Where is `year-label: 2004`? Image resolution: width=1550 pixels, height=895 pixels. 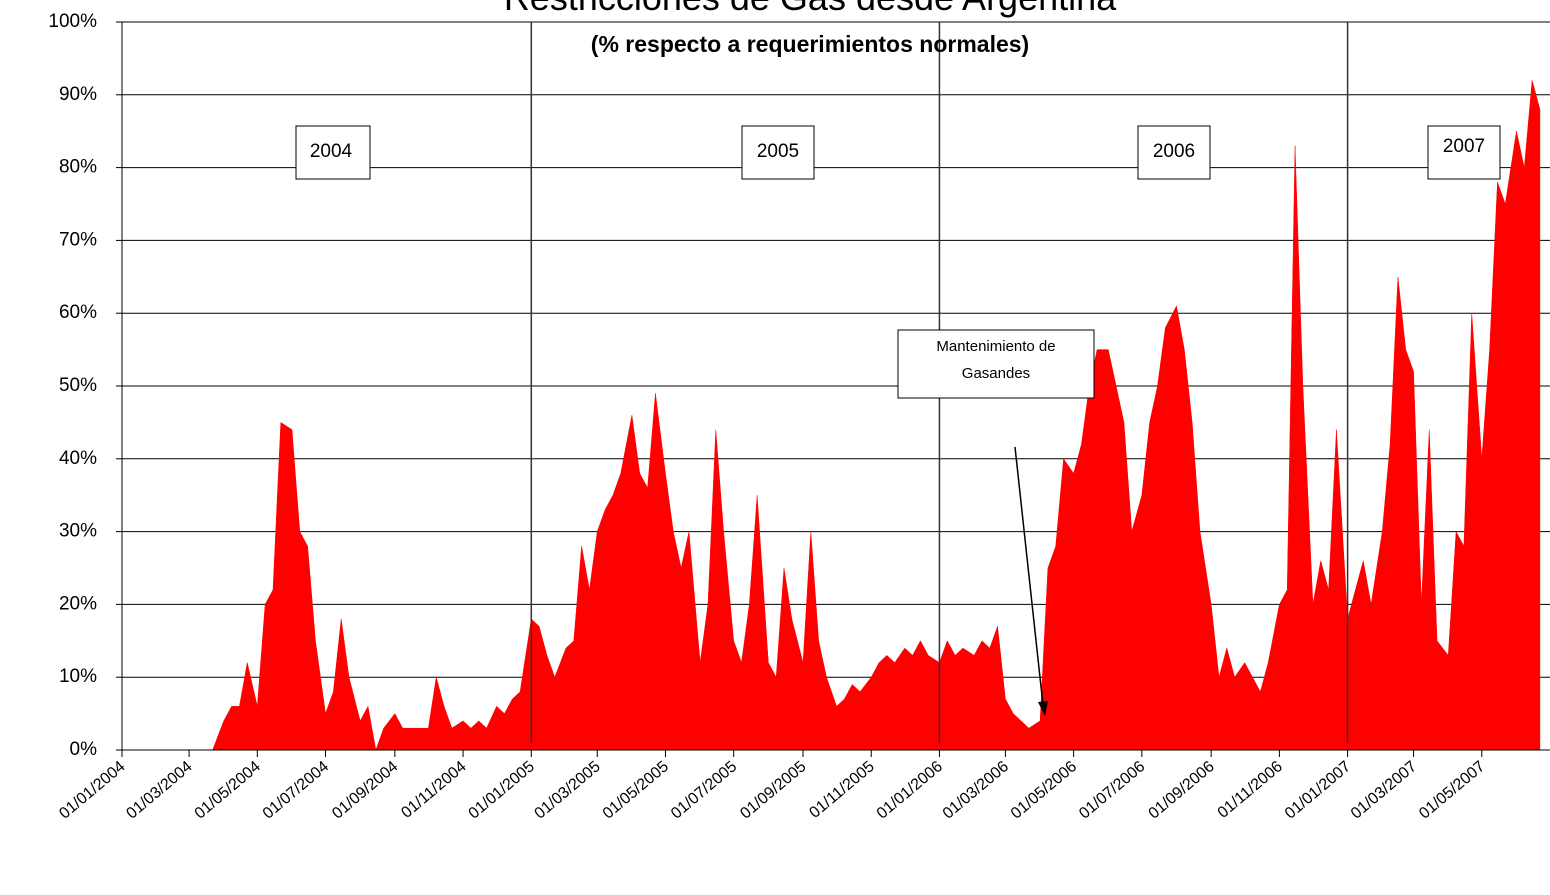 year-label: 2004 is located at coordinates (331, 151).